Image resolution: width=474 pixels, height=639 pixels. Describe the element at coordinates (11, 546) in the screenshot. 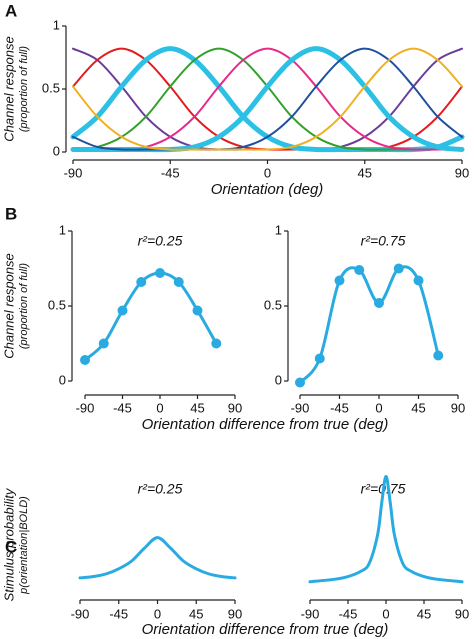

I see `panel-label: C` at that location.